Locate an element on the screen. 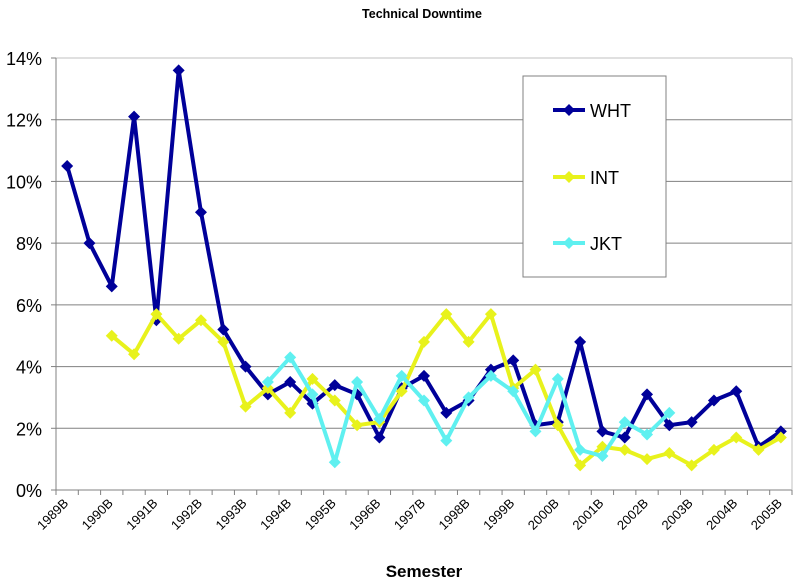 The width and height of the screenshot is (800, 586). y-tick-label: 12% is located at coordinates (24, 121).